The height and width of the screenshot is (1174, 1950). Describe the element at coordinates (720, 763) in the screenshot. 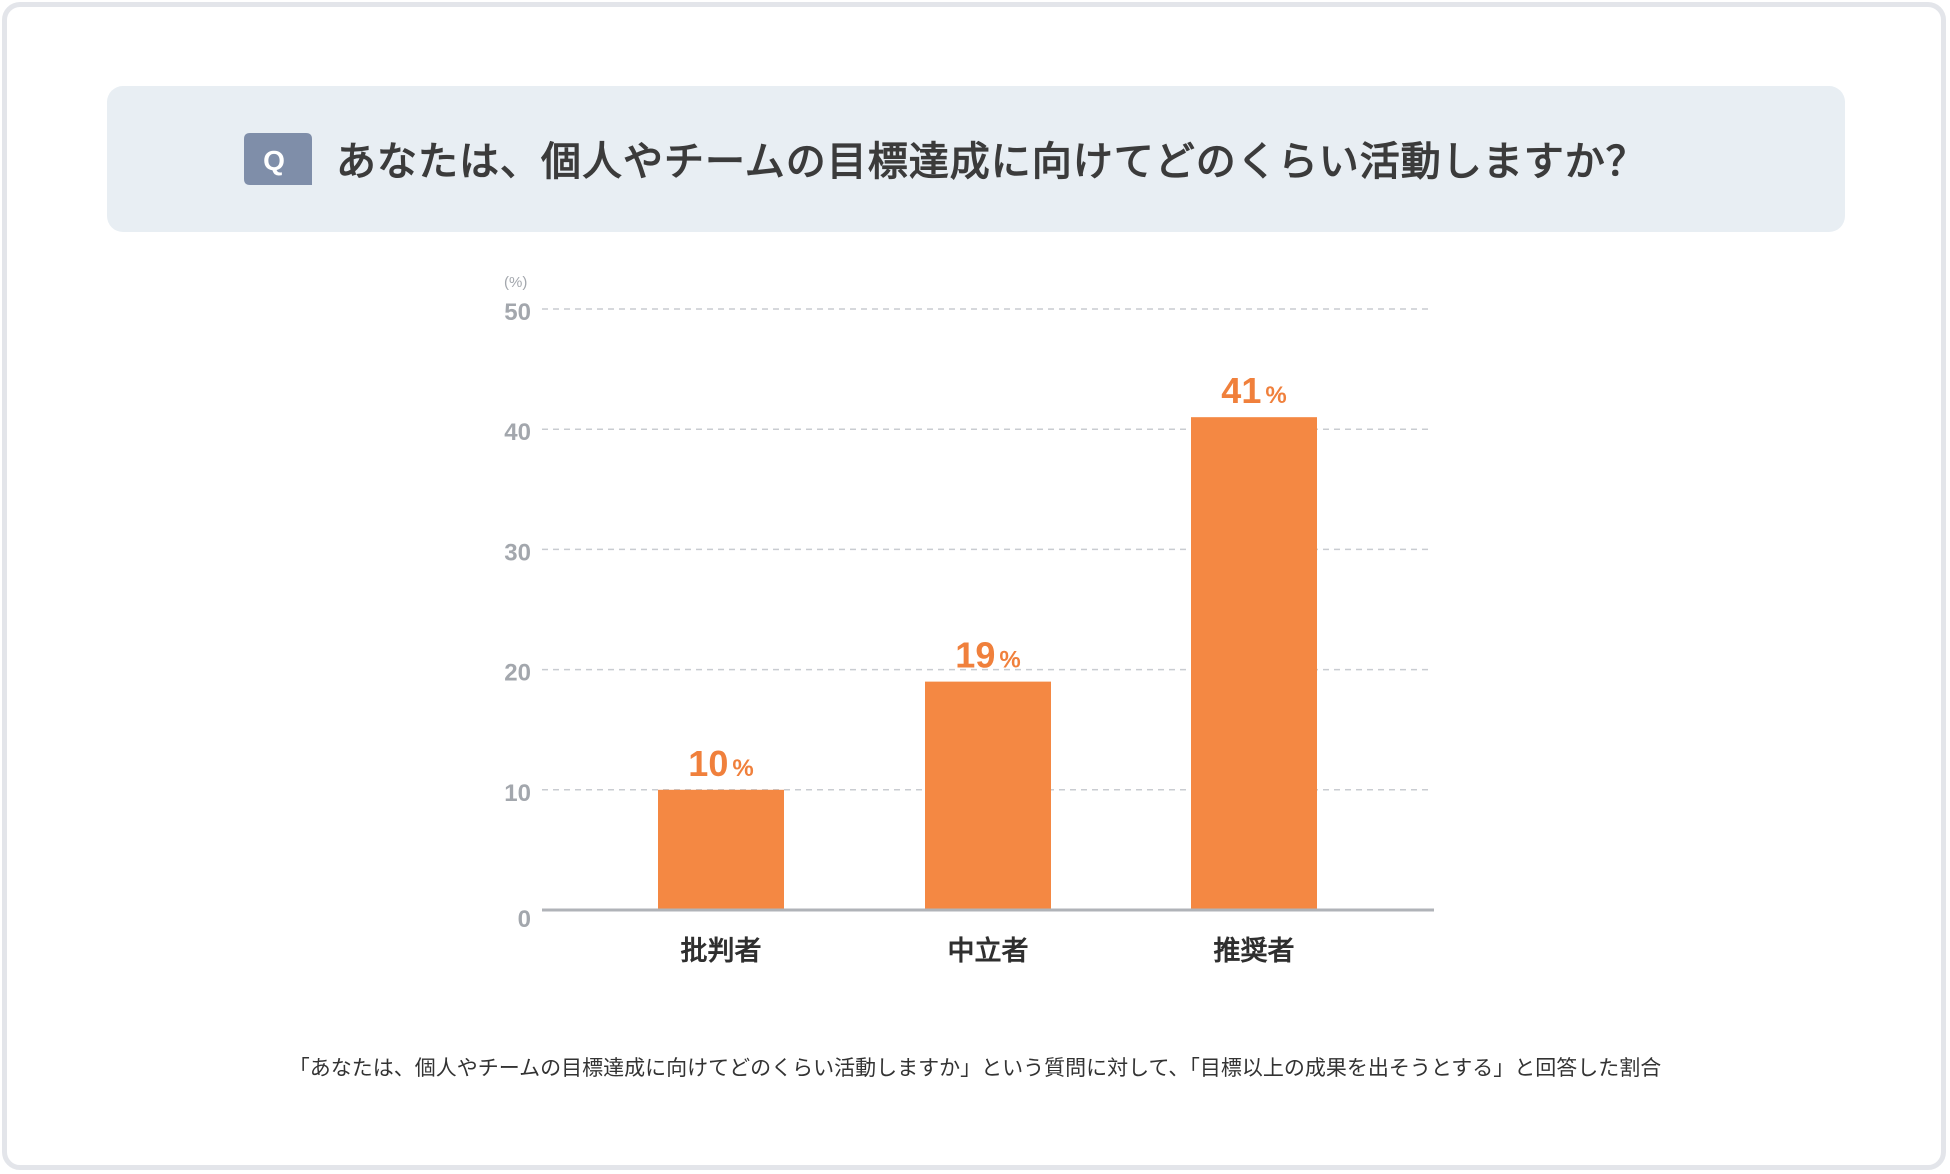

I see `bar-value-label: 10%` at that location.